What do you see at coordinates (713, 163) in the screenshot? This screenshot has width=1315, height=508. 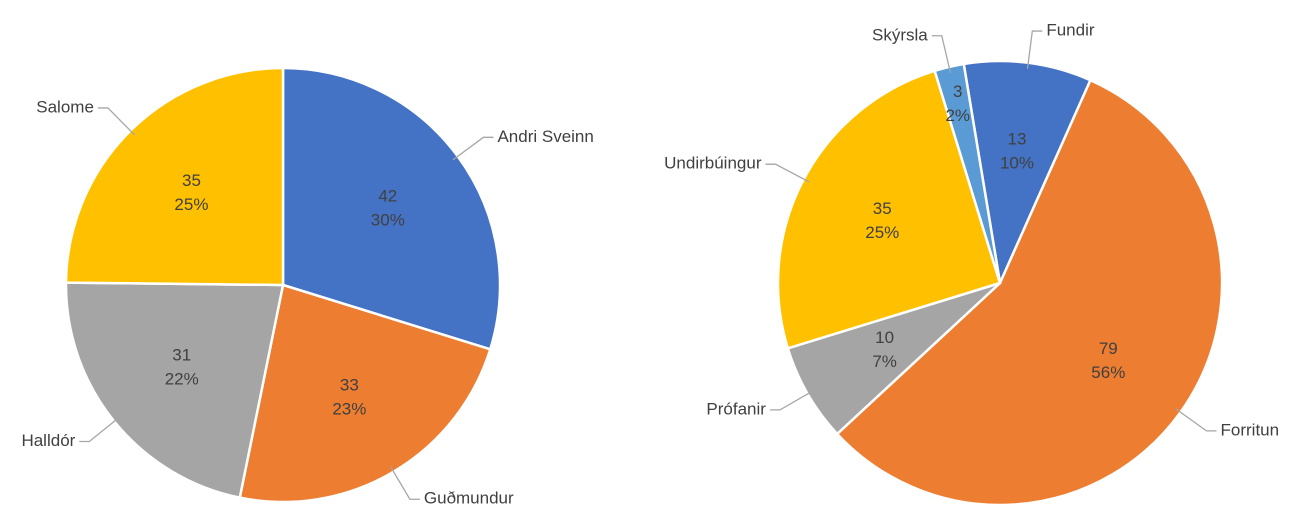 I see `category-label: Undirbúingur` at bounding box center [713, 163].